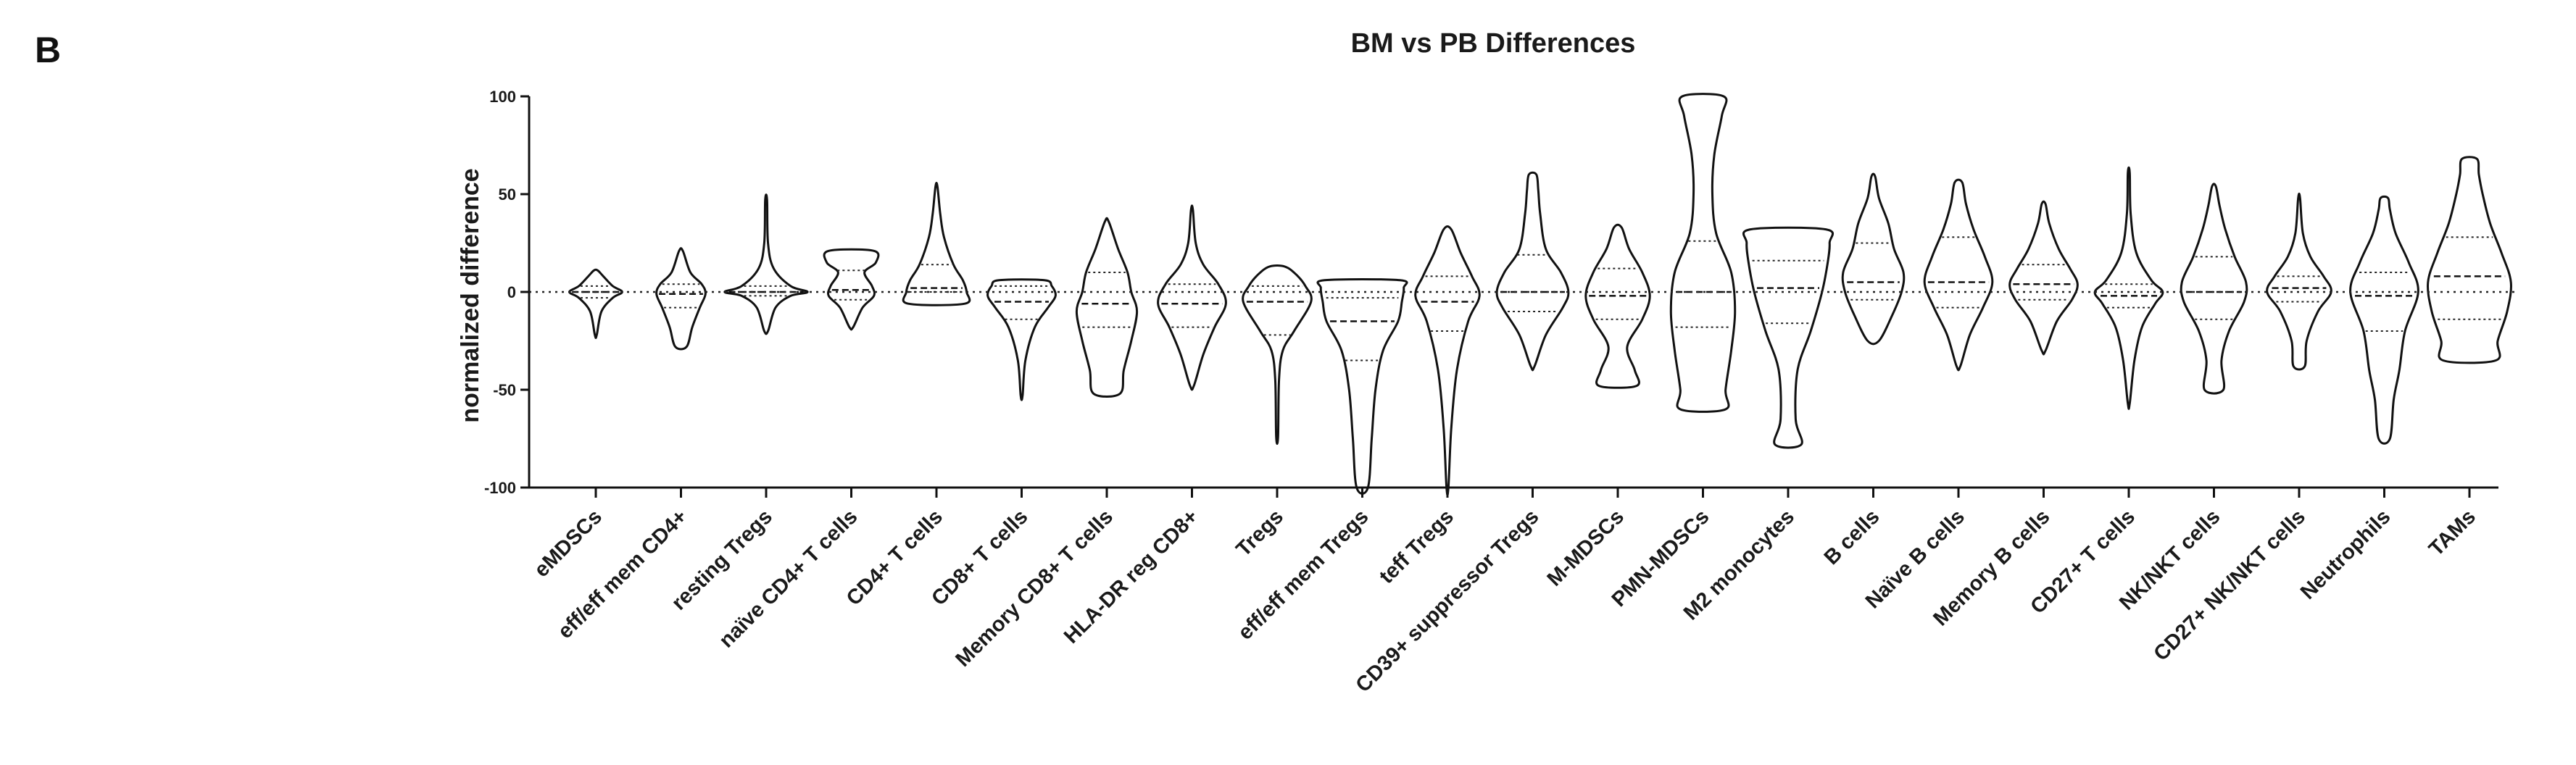  Describe the element at coordinates (48, 50) in the screenshot. I see `panel-letter: B` at that location.